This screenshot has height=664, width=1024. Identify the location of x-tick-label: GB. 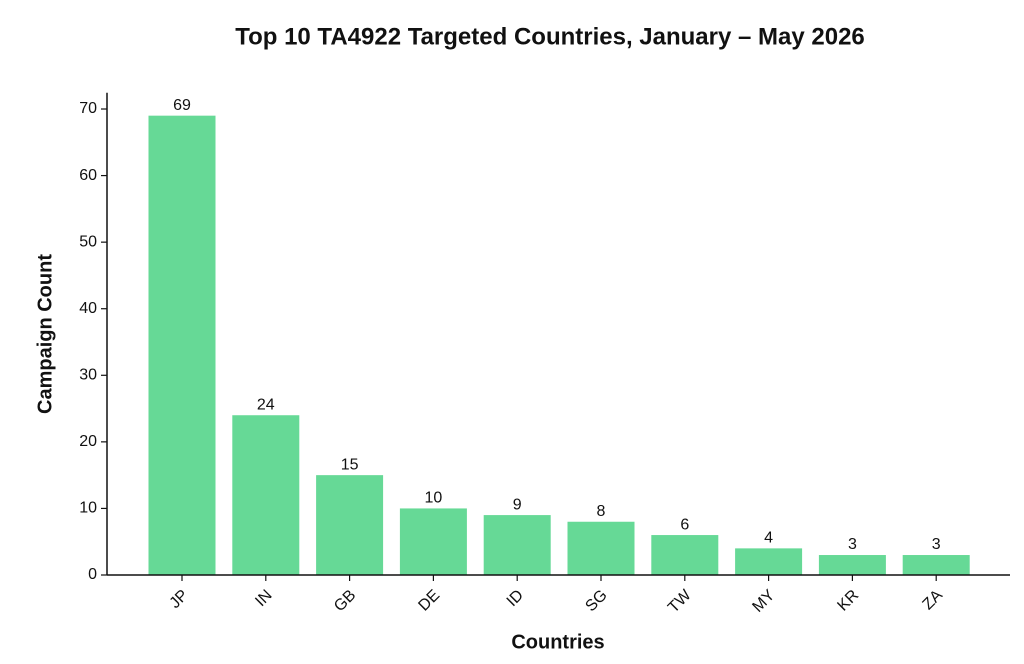
(345, 601).